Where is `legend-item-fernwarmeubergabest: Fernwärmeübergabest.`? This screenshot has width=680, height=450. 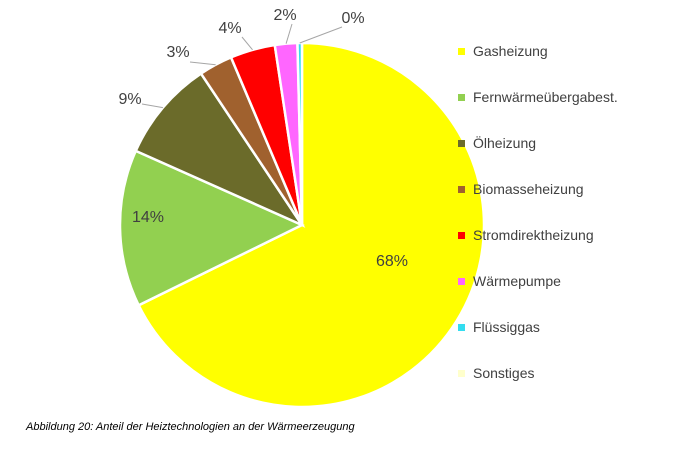 legend-item-fernwarmeubergabest: Fernwärmeübergabest. is located at coordinates (538, 97).